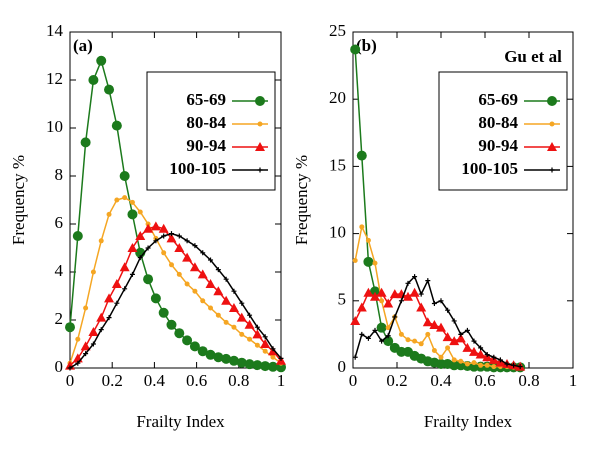 The image size is (598, 452). I want to click on y-tick-label: 8, so click(59, 174).